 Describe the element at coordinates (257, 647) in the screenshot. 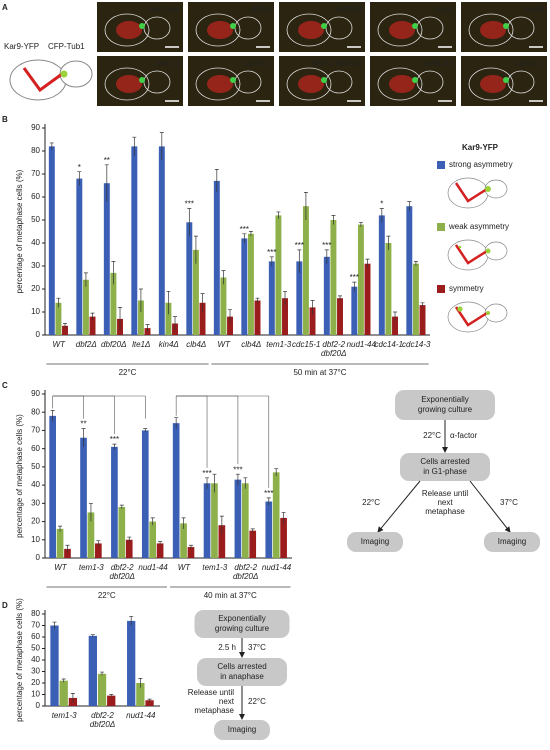

I see `diagram-label: 37°C` at that location.